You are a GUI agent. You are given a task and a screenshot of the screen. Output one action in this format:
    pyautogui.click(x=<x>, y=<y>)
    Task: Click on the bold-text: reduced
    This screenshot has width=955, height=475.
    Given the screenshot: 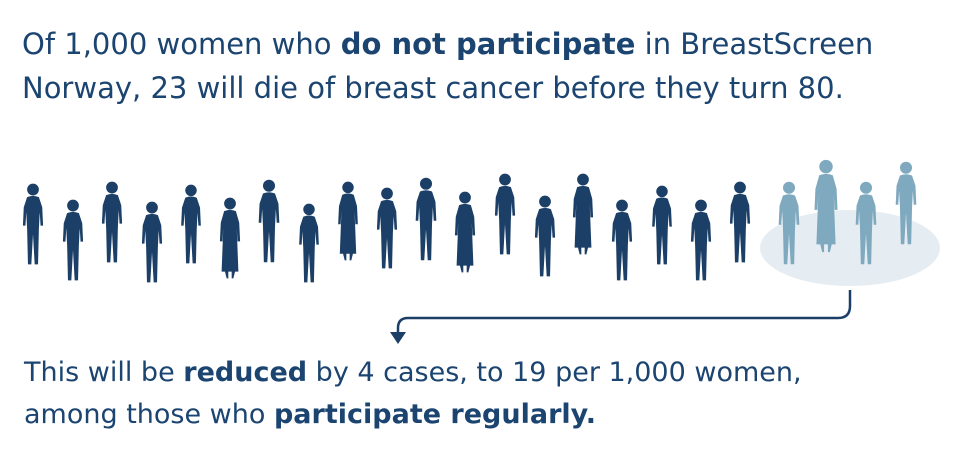 What is the action you would take?
    pyautogui.click(x=245, y=372)
    